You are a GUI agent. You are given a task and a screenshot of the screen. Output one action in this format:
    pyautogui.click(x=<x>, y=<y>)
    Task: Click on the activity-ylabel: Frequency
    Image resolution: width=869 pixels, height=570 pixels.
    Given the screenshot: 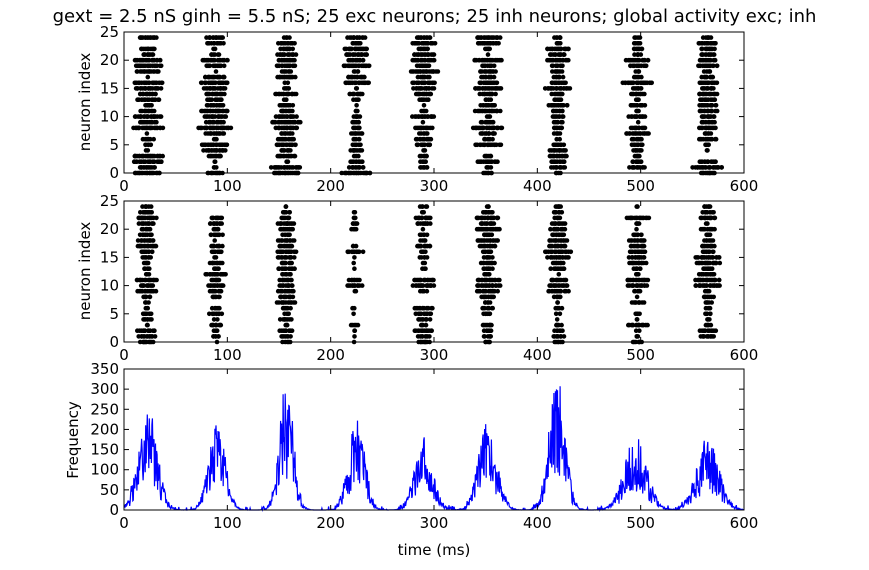 What is the action you would take?
    pyautogui.click(x=73, y=440)
    